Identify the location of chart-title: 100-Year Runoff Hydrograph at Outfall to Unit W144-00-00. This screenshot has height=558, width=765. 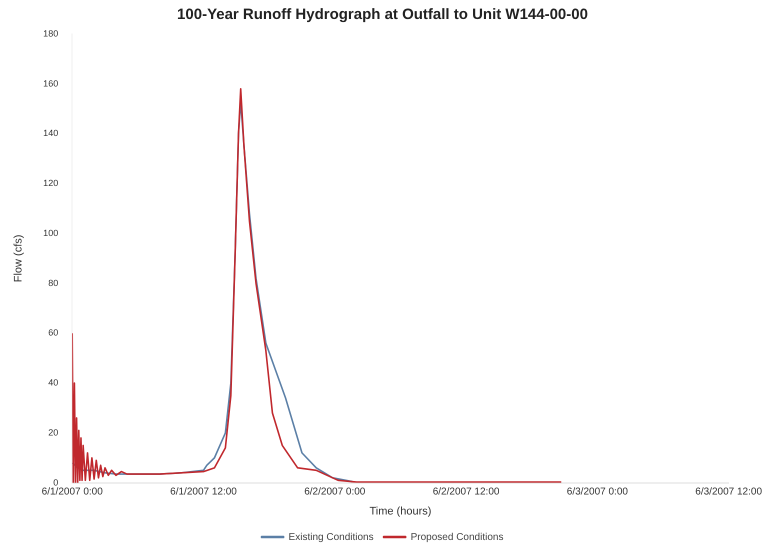
(382, 15).